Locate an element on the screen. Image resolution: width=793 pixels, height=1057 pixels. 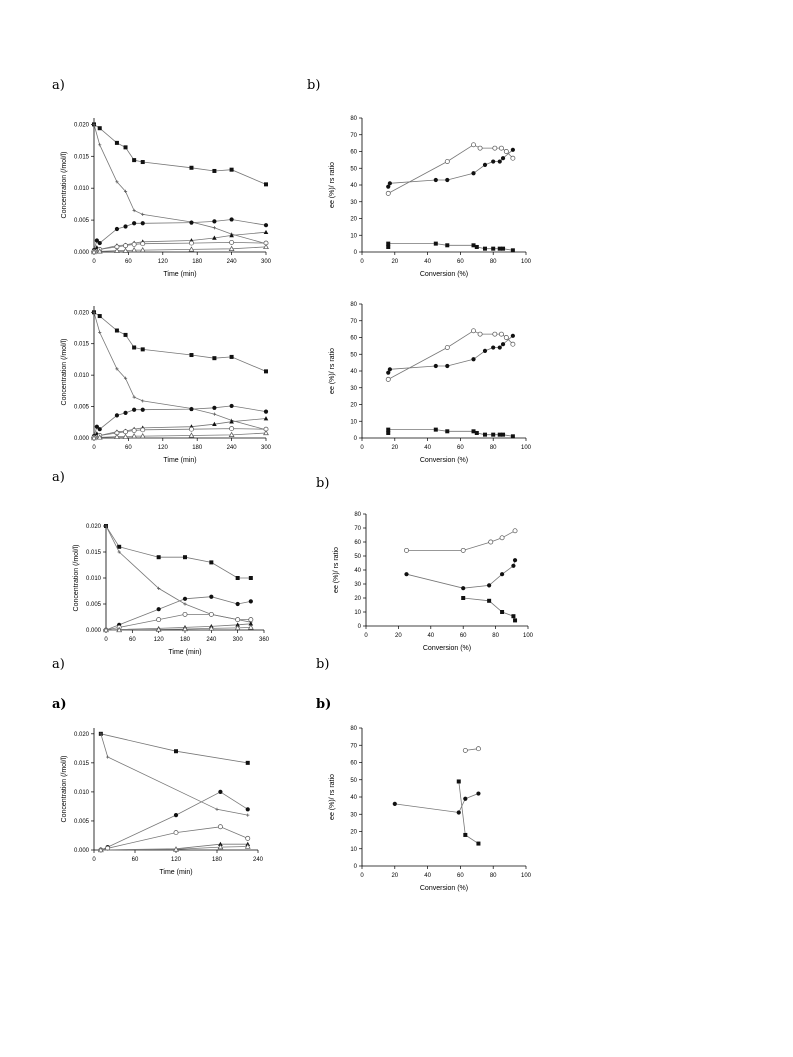
y-tick-label: 20 is located at coordinates (353, 833).